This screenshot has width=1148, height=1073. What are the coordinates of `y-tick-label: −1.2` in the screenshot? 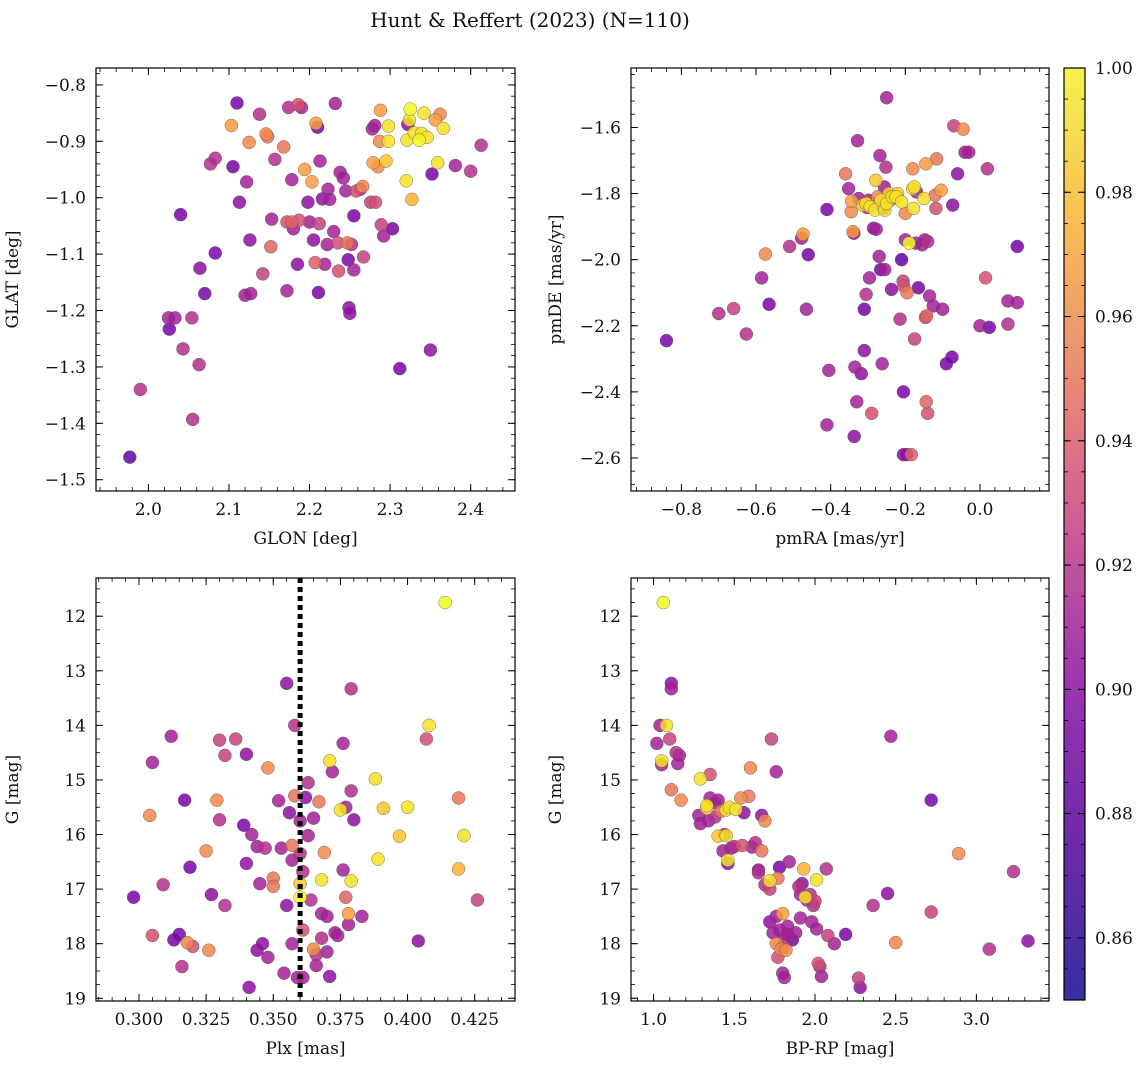 It's located at (65, 312).